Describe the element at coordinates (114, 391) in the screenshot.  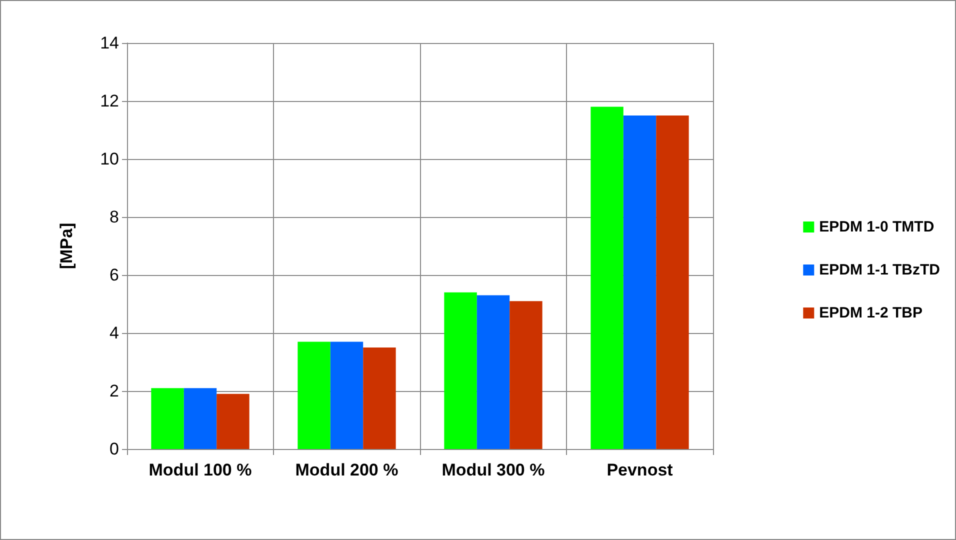
I see `y-tick-label: 2` at that location.